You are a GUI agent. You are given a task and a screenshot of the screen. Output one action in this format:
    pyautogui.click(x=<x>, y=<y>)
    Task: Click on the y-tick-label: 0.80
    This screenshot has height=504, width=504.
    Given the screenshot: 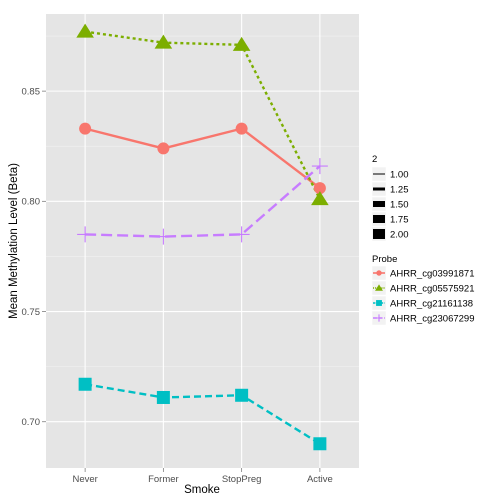 What is the action you would take?
    pyautogui.click(x=31, y=202)
    